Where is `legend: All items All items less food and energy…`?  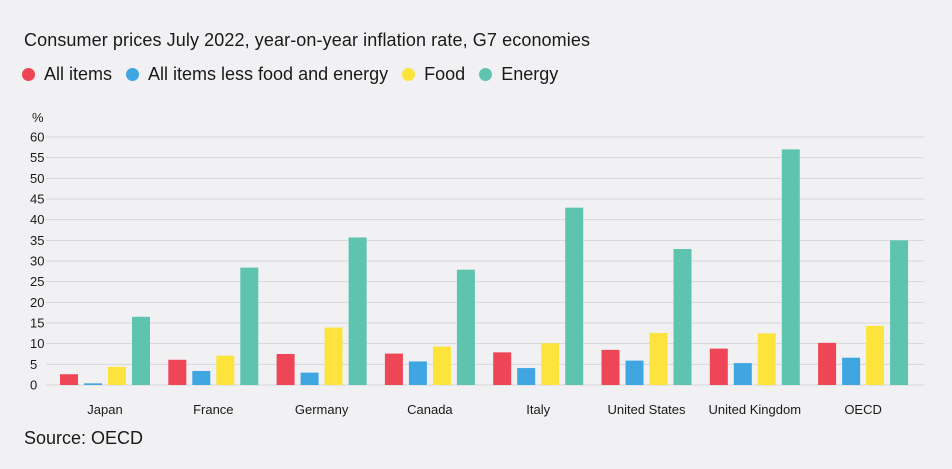 legend: All items All items less food and energy… is located at coordinates (297, 74).